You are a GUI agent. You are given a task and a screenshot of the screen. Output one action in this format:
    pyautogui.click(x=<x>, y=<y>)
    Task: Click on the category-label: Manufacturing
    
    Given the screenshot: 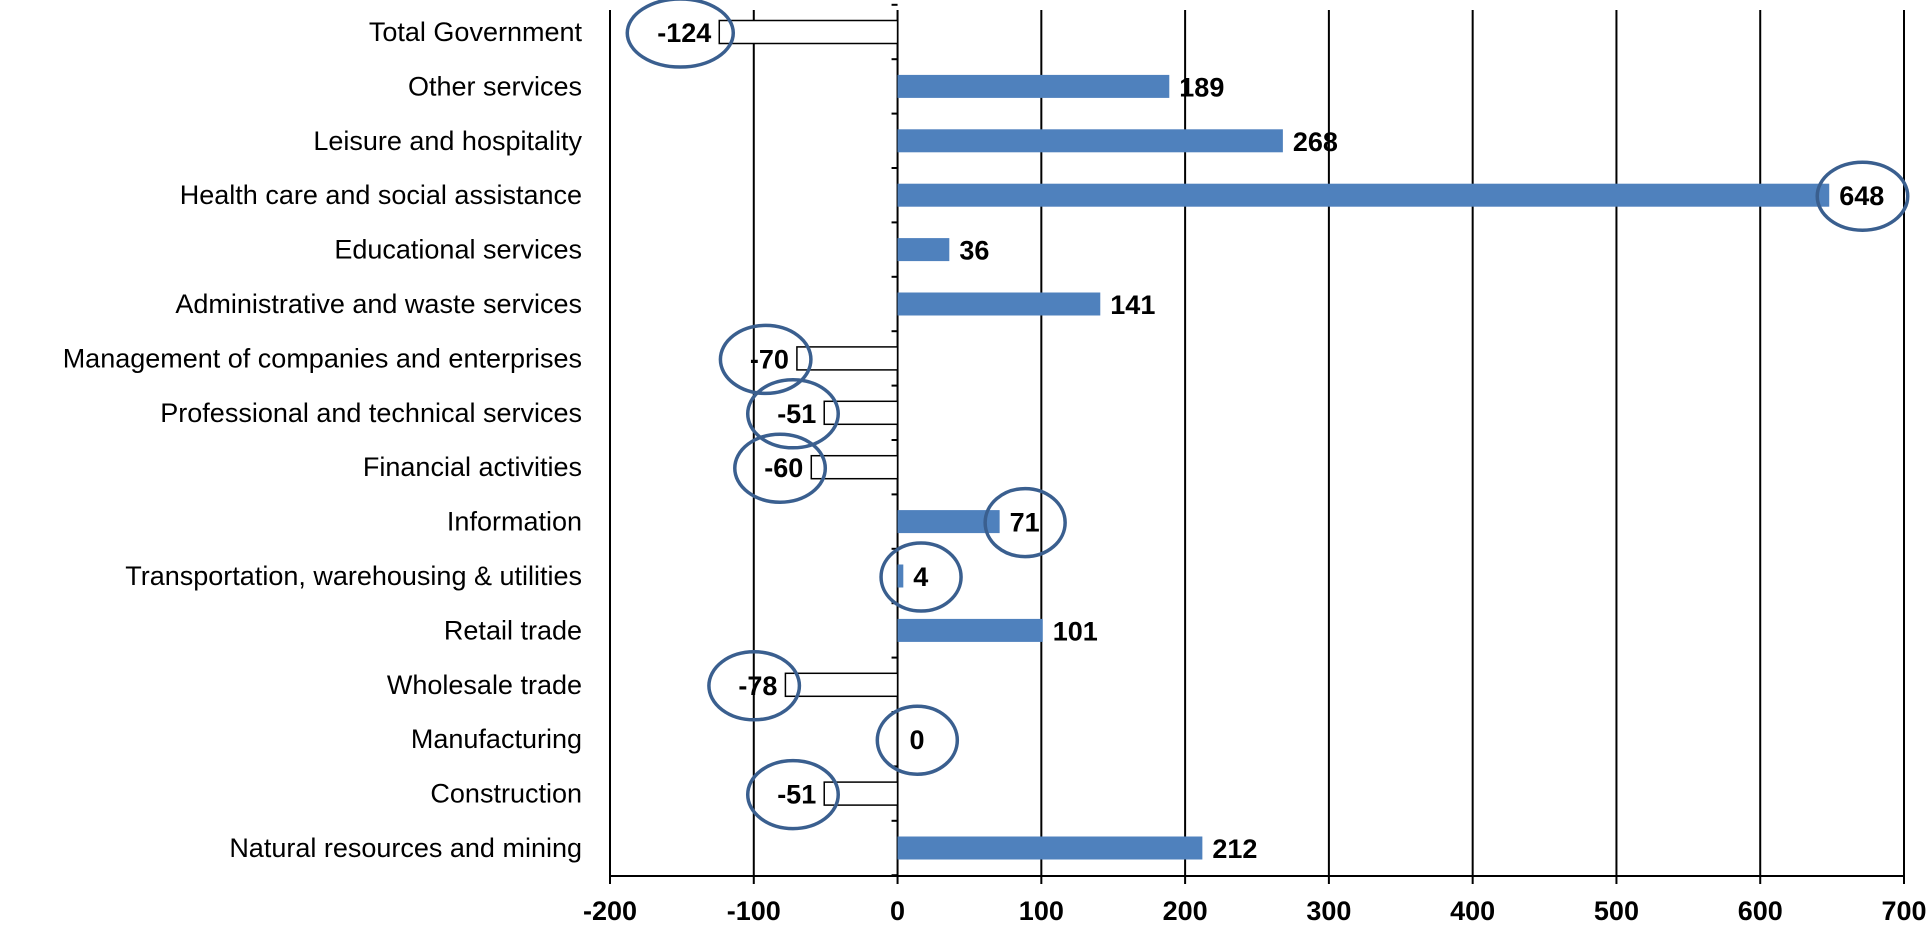 What is the action you would take?
    pyautogui.click(x=496, y=739)
    